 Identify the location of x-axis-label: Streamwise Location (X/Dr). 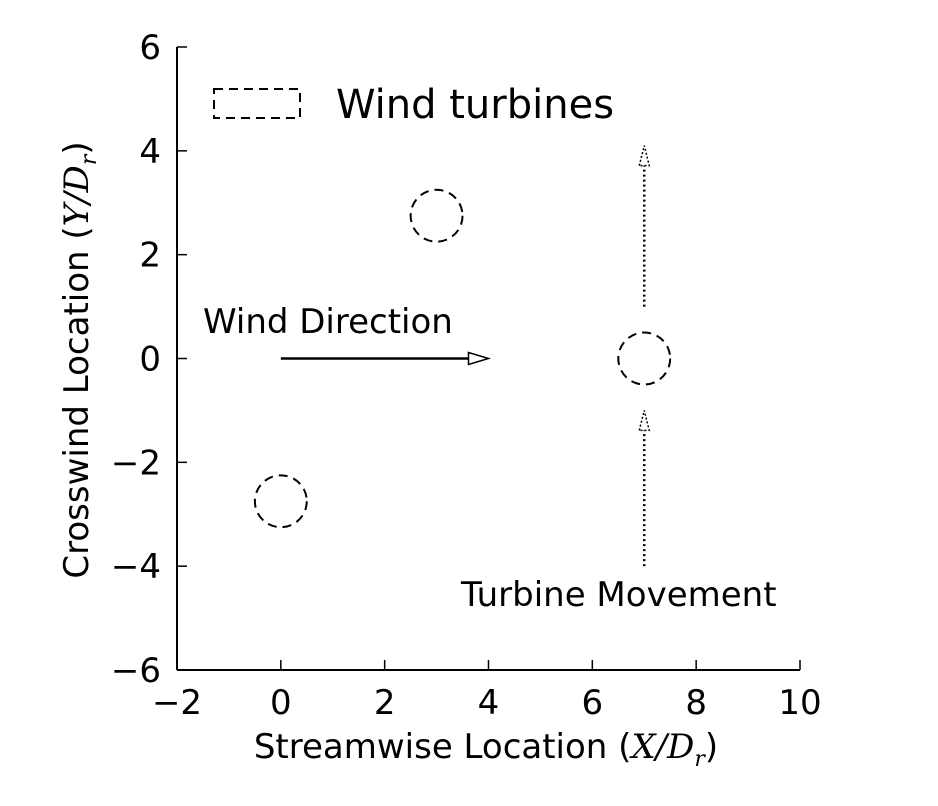
(486, 749).